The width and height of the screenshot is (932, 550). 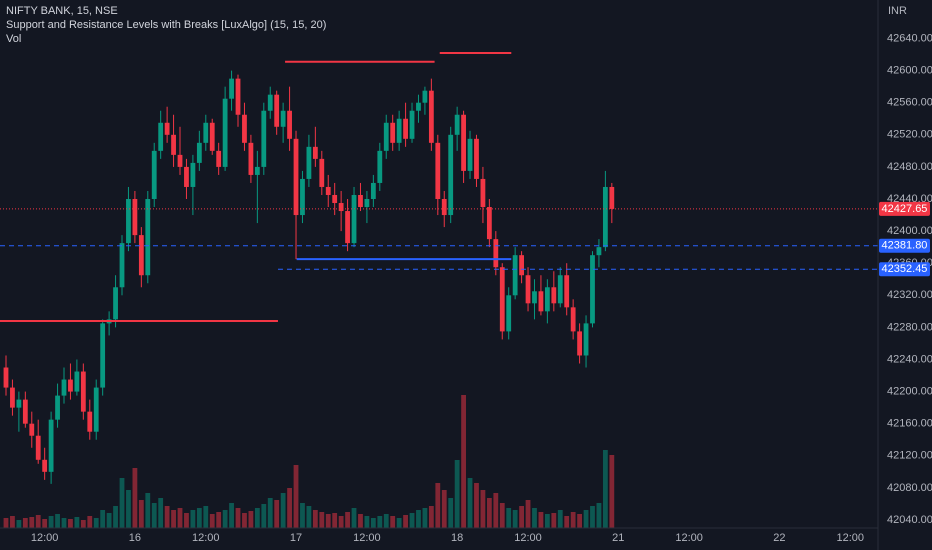 What do you see at coordinates (909, 520) in the screenshot?
I see `y-tick-label: 42040.00` at bounding box center [909, 520].